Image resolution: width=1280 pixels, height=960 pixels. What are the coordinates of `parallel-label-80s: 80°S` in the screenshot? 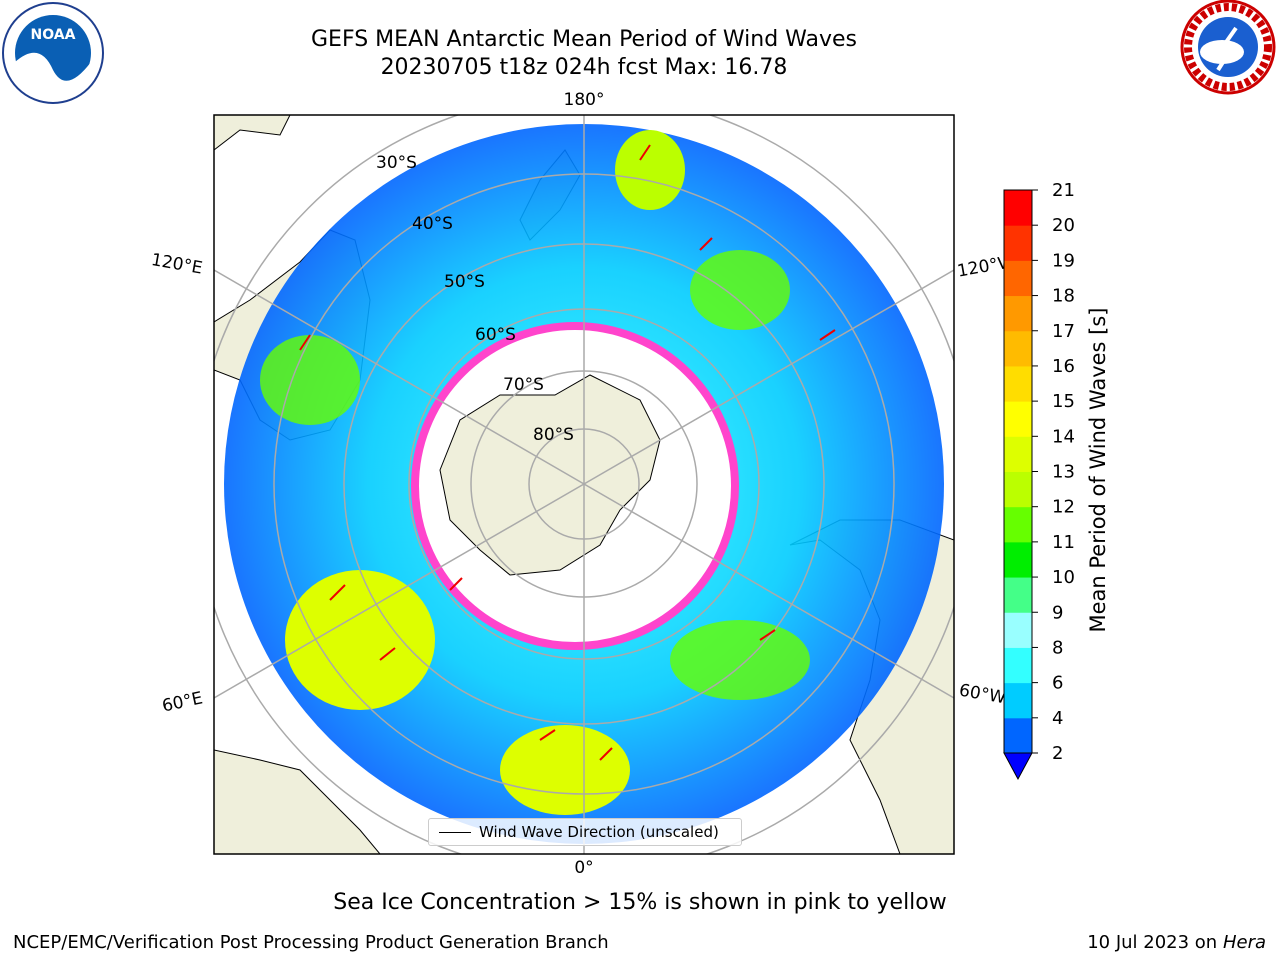 It's located at (553, 435).